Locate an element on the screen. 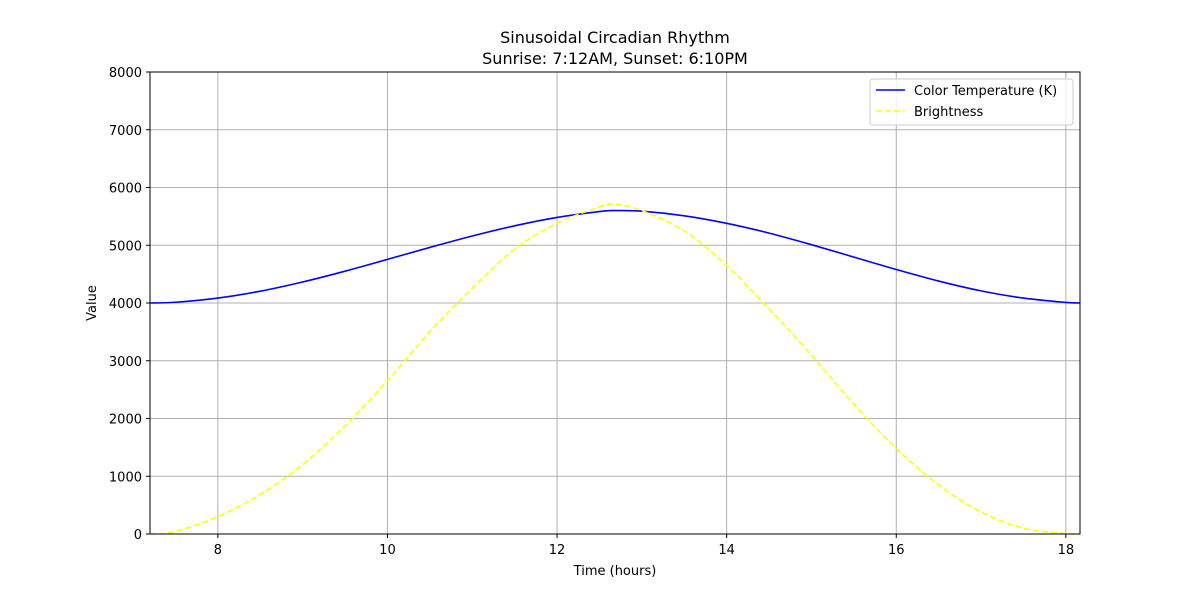  legend: Color Temperature (K) Brightness is located at coordinates (971, 102).